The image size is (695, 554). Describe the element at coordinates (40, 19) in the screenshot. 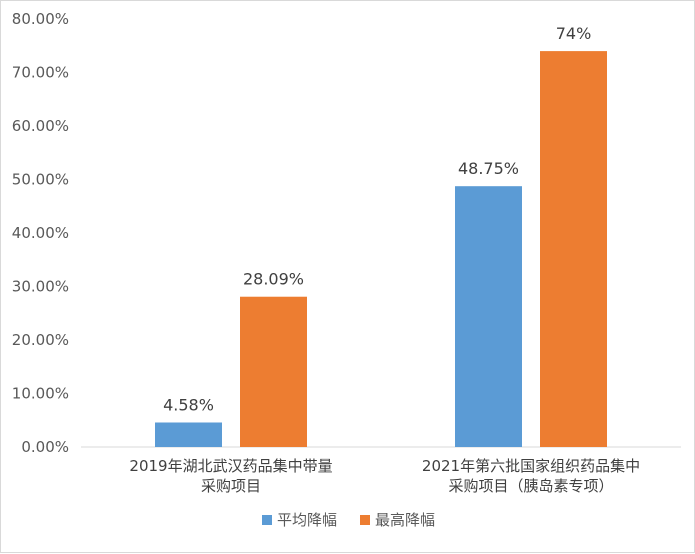

I see `y-tick-label: 80.00%` at that location.